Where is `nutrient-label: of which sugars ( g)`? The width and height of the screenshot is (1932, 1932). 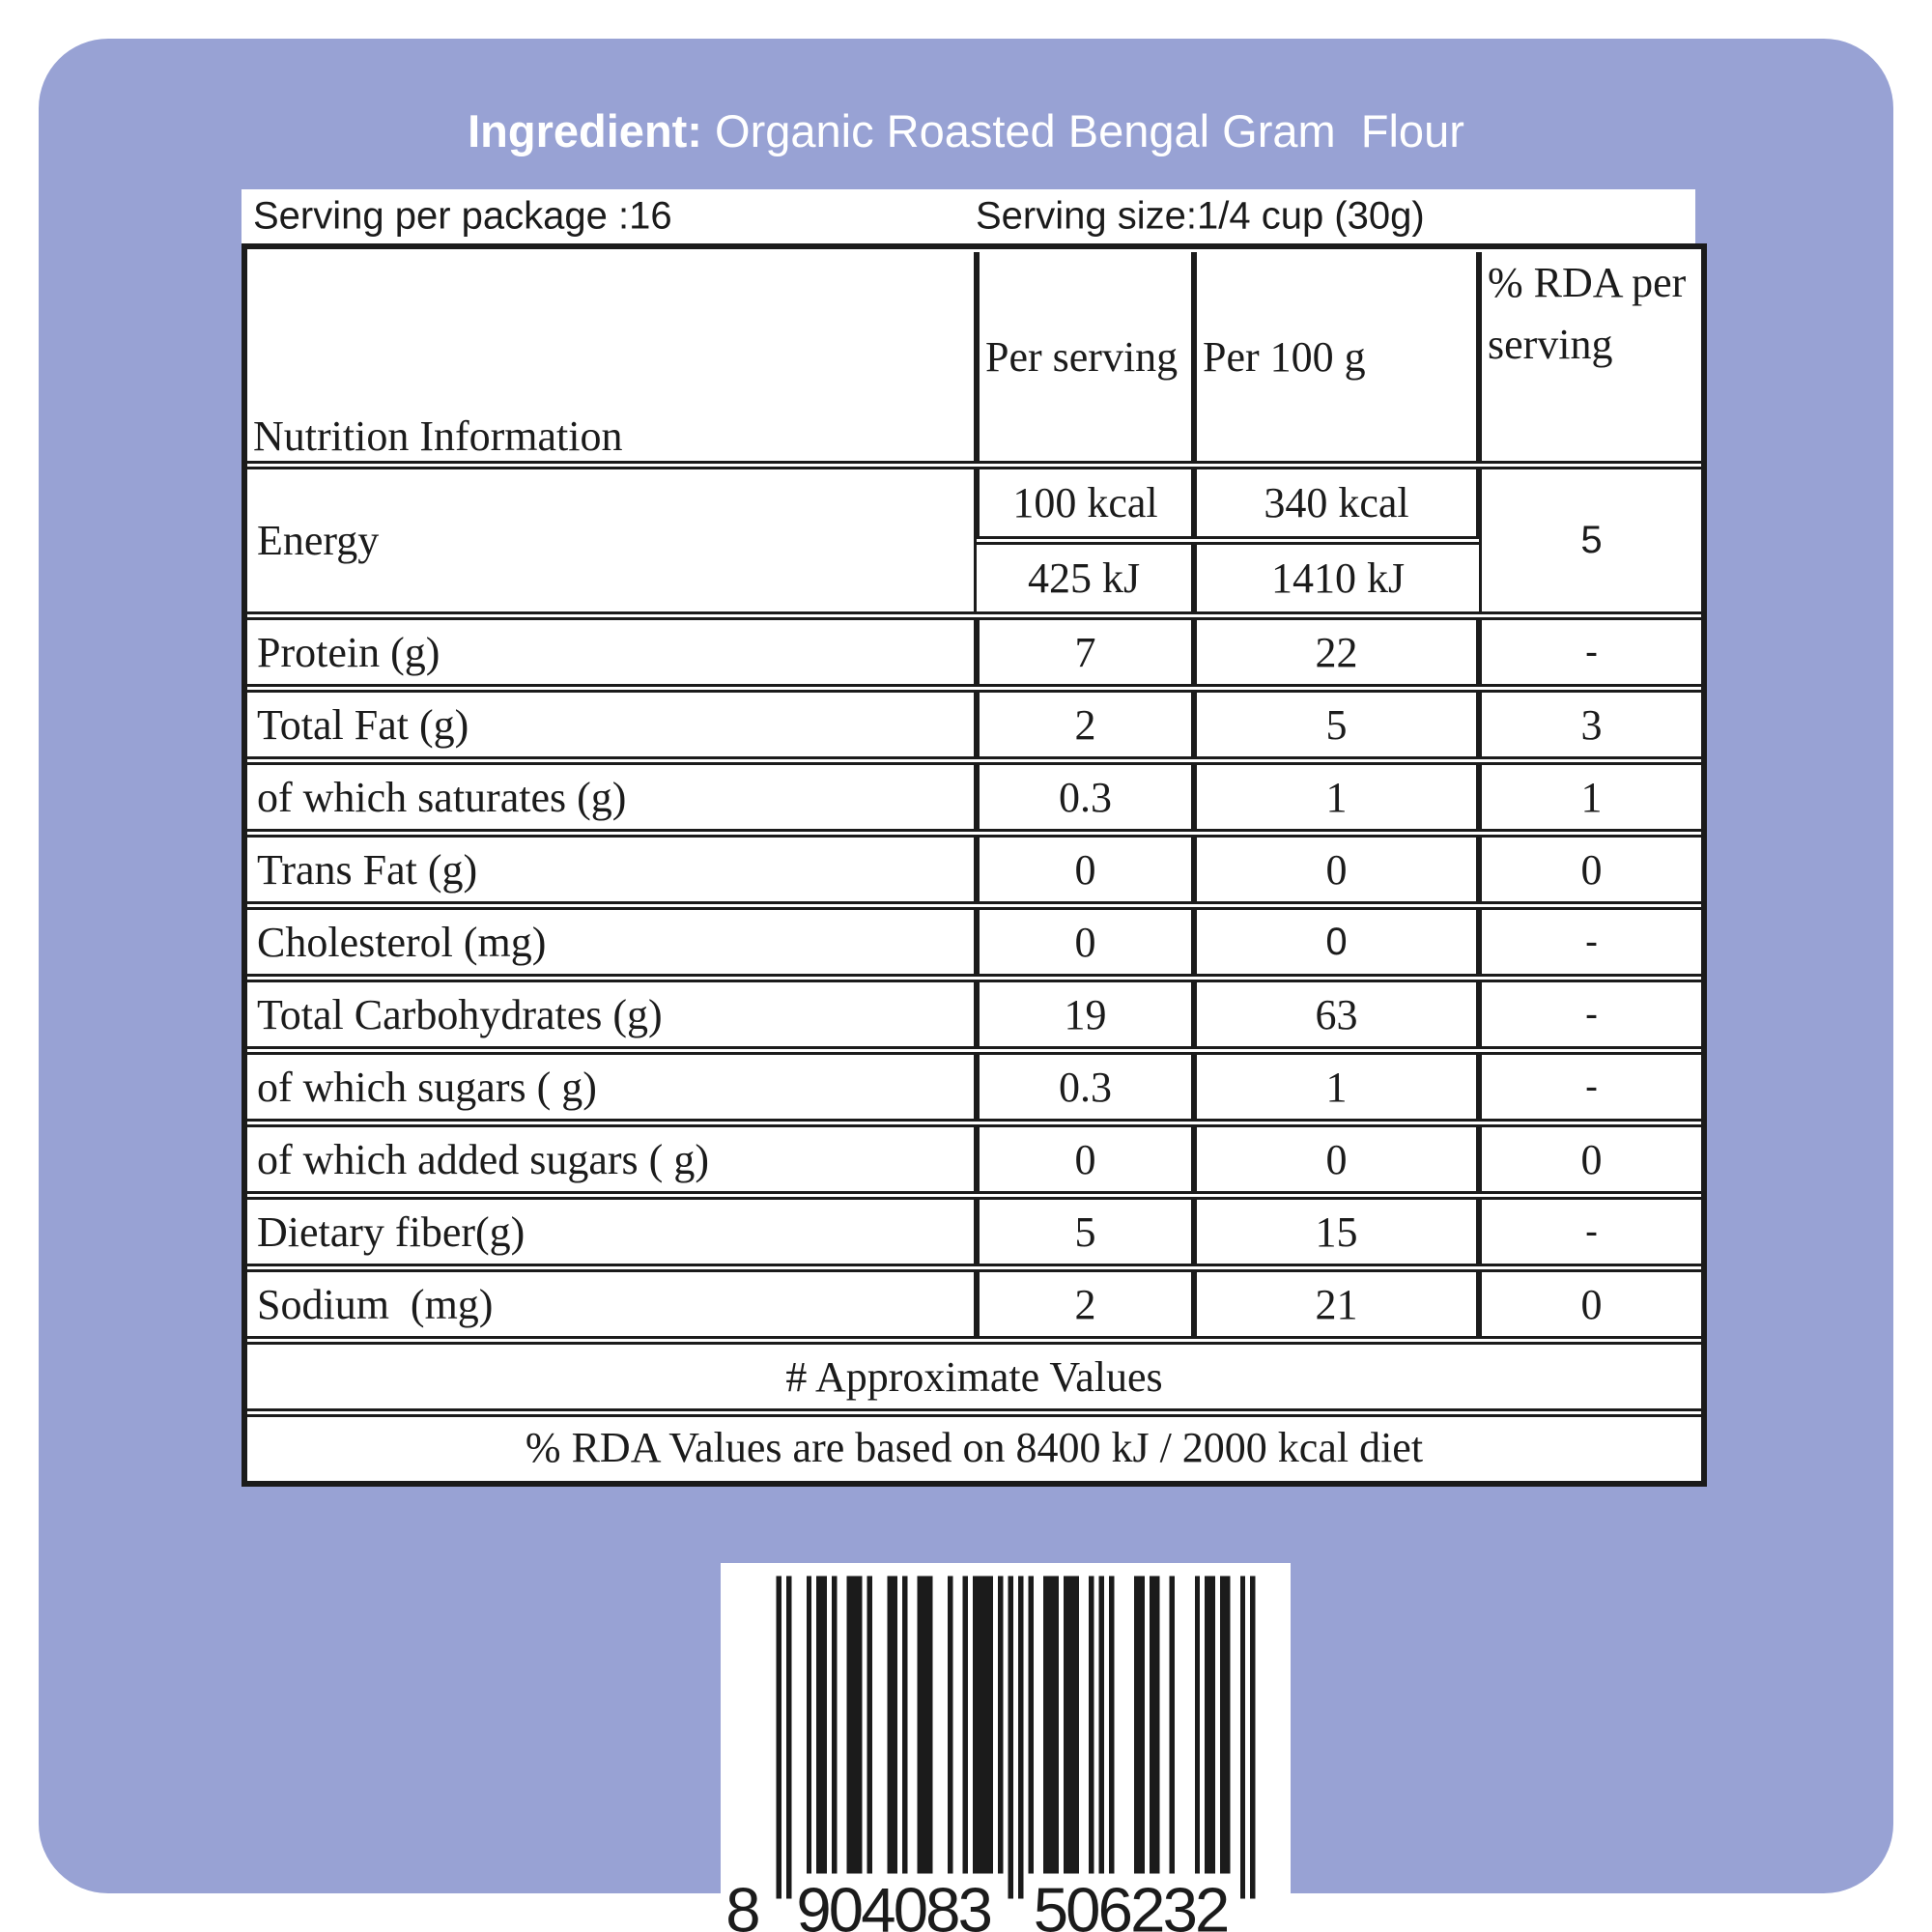 nutrient-label: of which sugars ( g) is located at coordinates (612, 1087).